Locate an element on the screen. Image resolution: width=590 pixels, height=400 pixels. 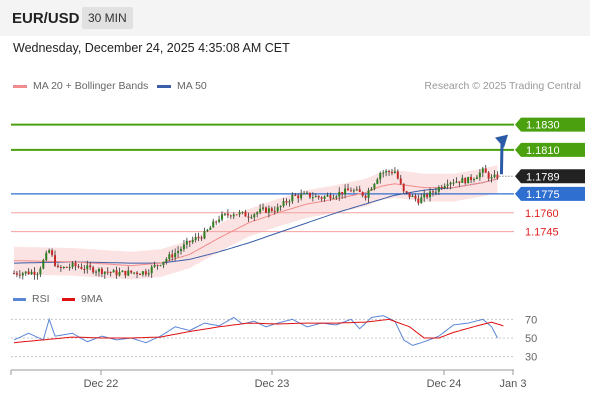
rsi-ma-line is located at coordinates (258, 331).